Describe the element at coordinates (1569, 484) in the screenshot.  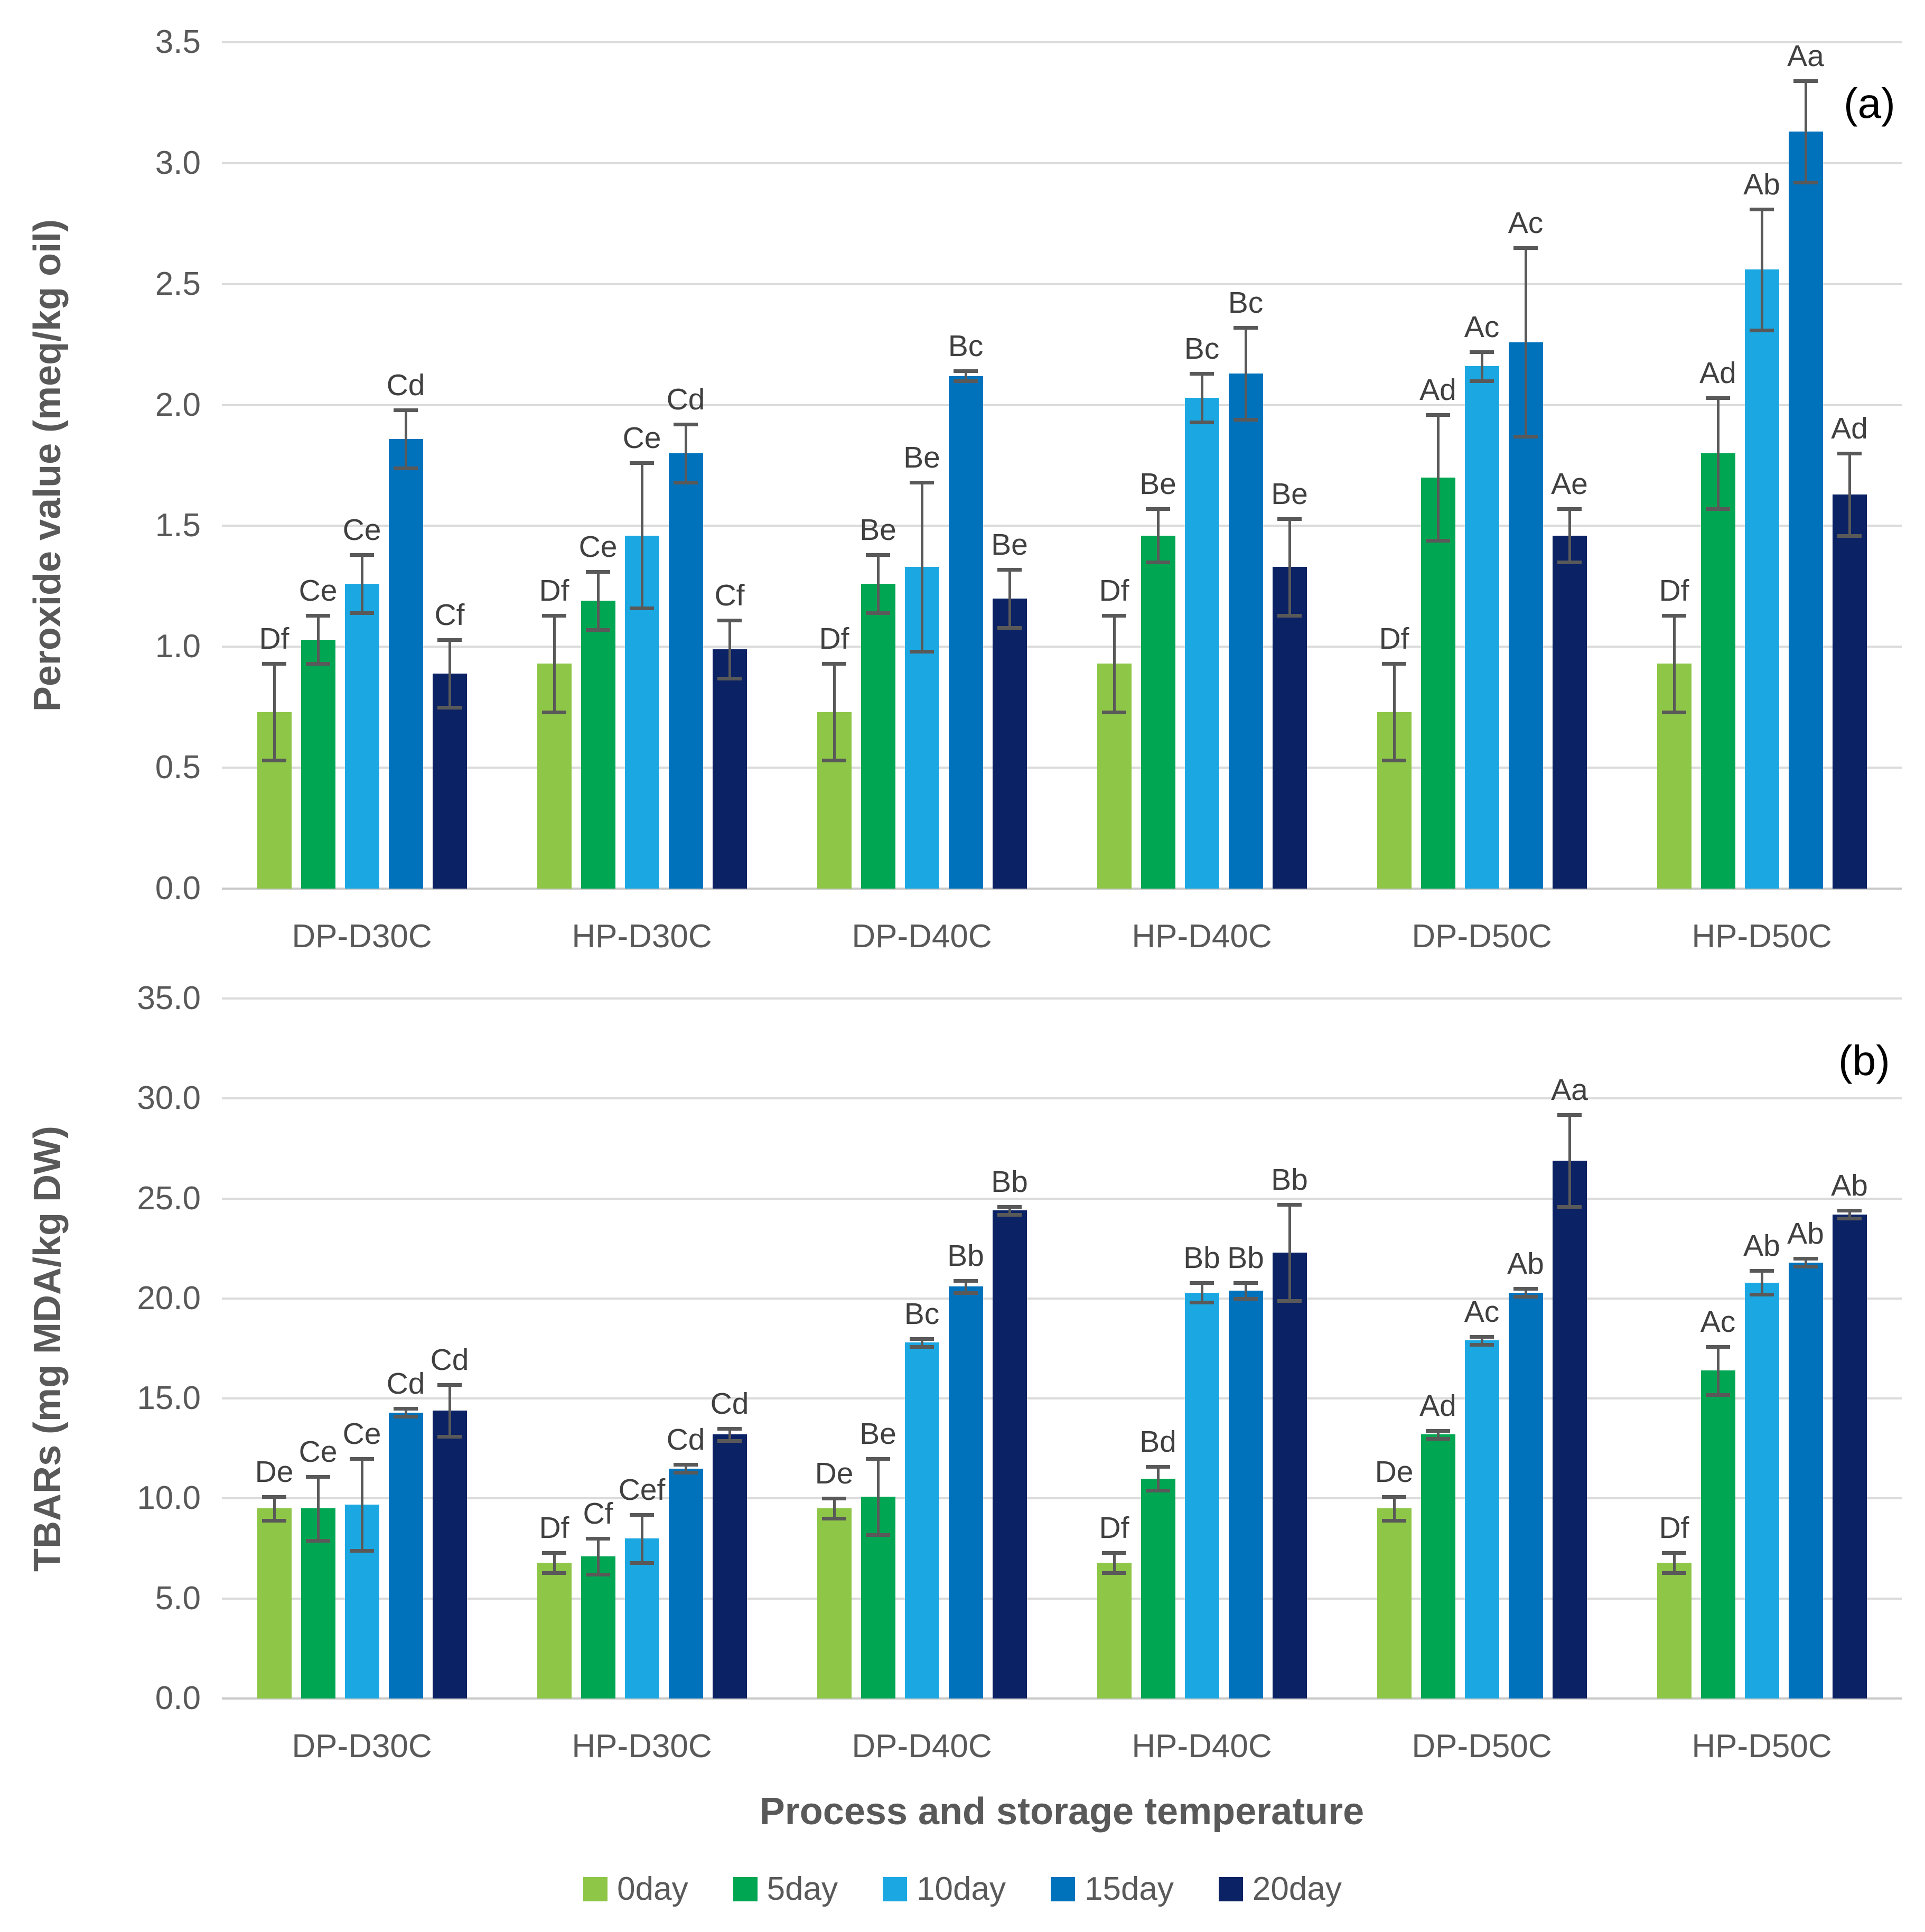
I see `sig-letter: Ae` at that location.